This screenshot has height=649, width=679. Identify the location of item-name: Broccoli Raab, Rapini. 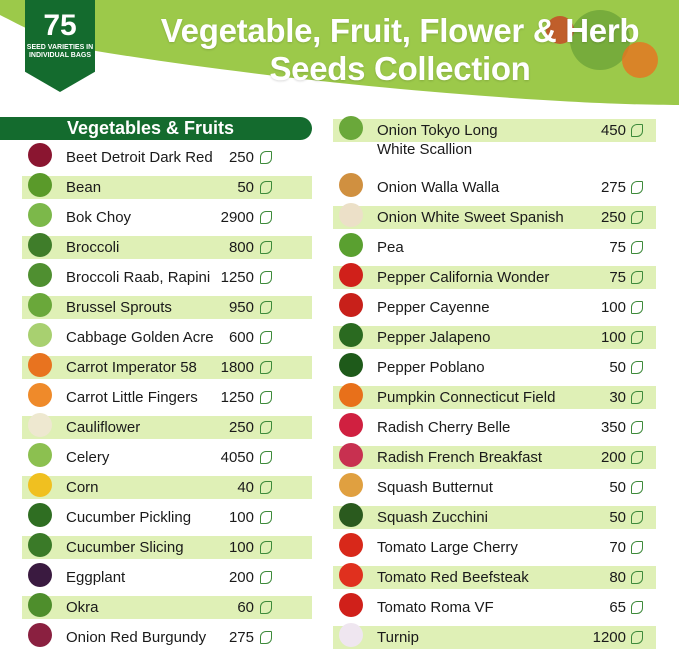
(138, 277).